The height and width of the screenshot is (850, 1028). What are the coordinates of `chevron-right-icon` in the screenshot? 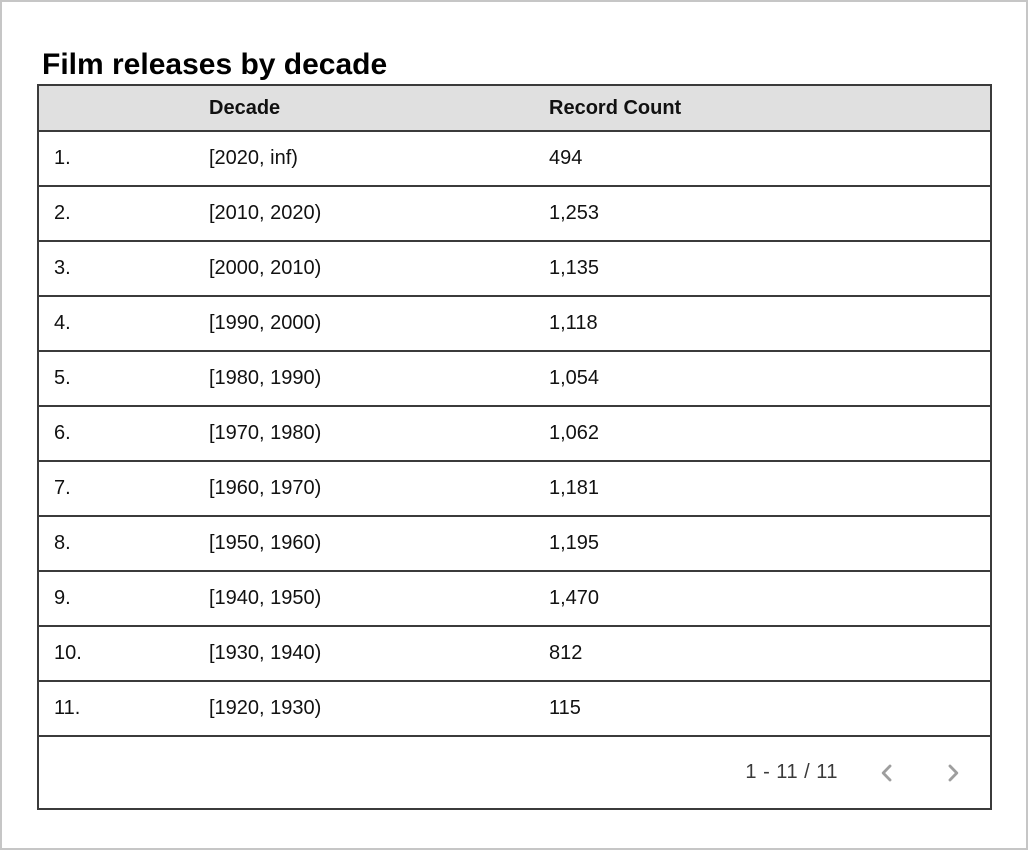 It's located at (953, 773).